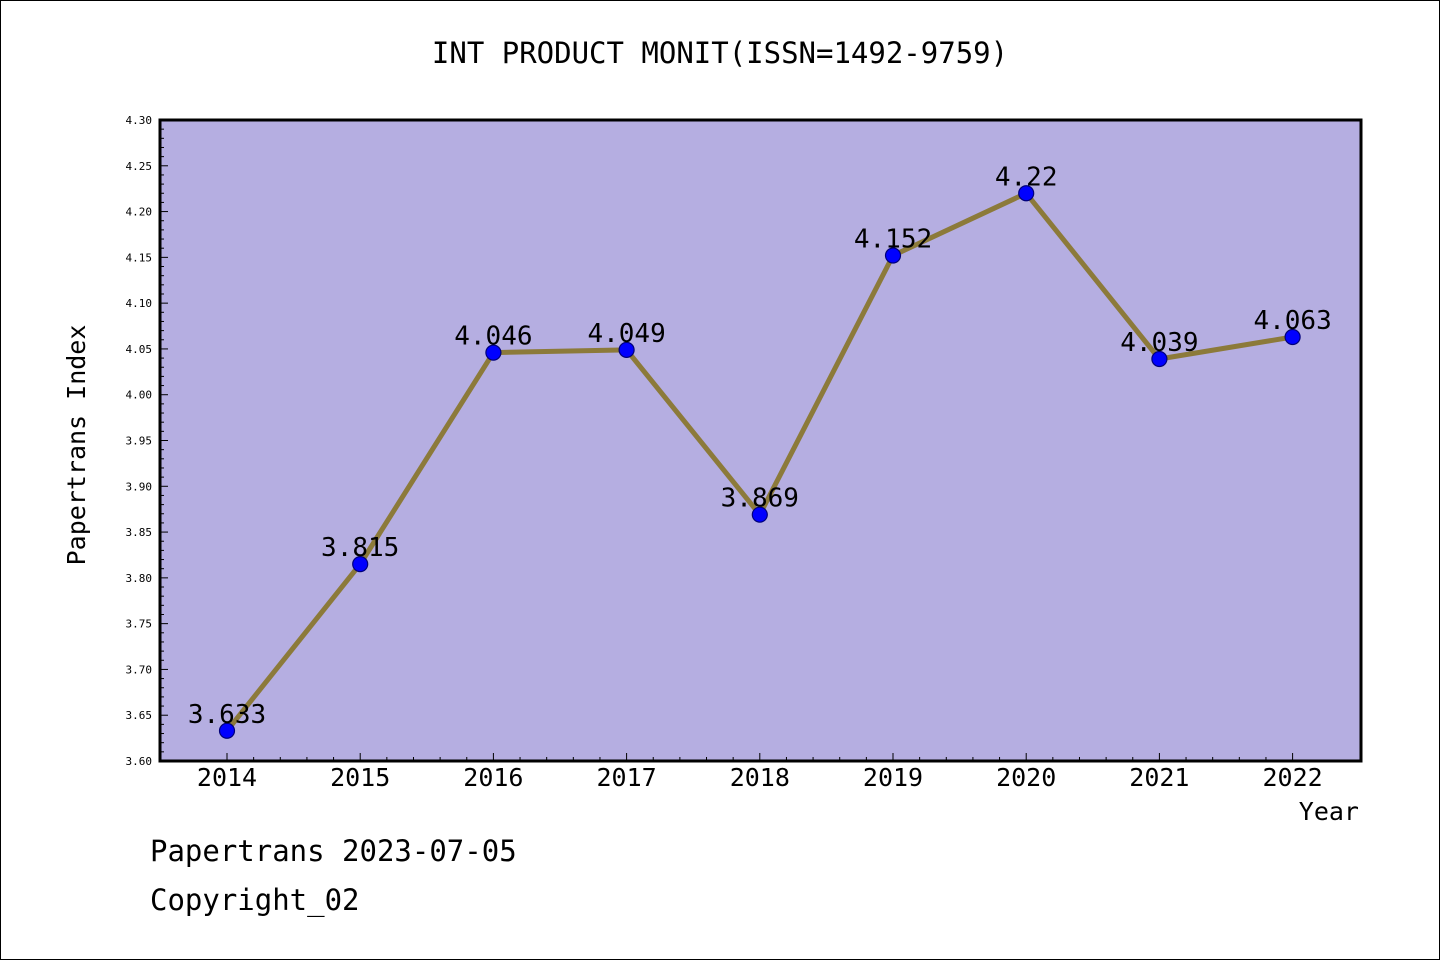 The width and height of the screenshot is (1440, 960). Describe the element at coordinates (1292, 777) in the screenshot. I see `x-tick-label: 2022` at that location.